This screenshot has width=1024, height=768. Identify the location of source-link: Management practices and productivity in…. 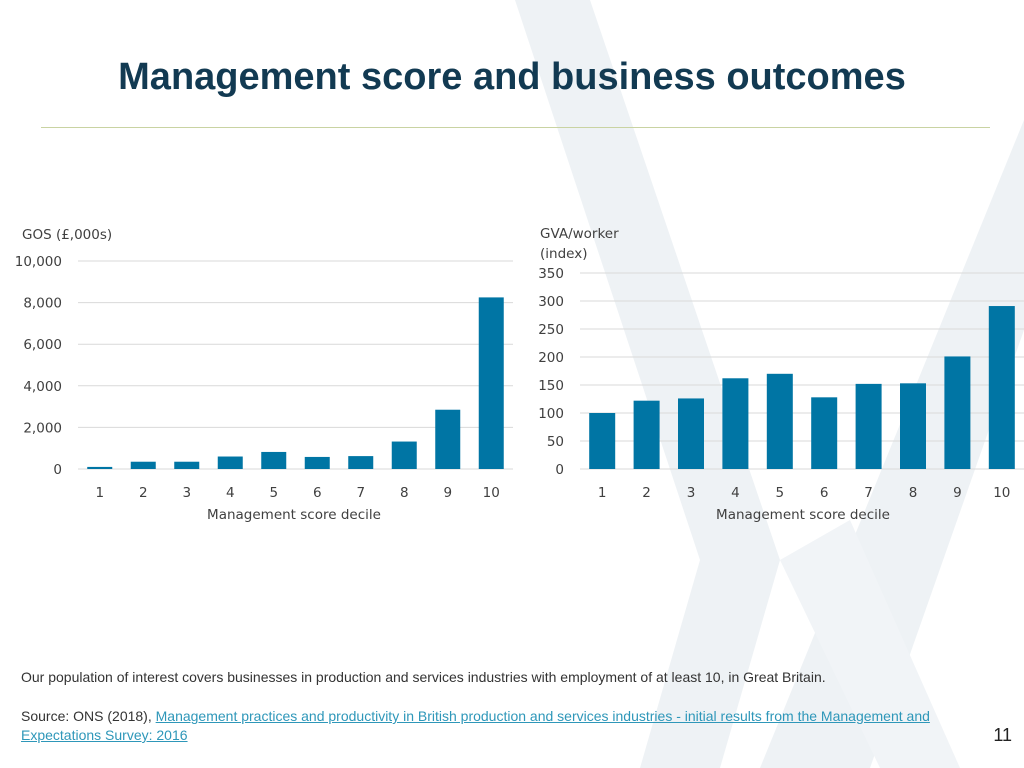
(475, 725).